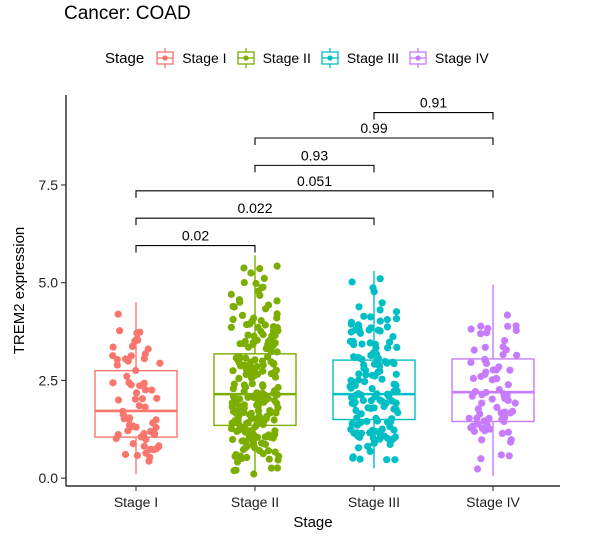 Image resolution: width=595 pixels, height=544 pixels. Describe the element at coordinates (49, 185) in the screenshot. I see `y-tick-label: 7.5` at that location.